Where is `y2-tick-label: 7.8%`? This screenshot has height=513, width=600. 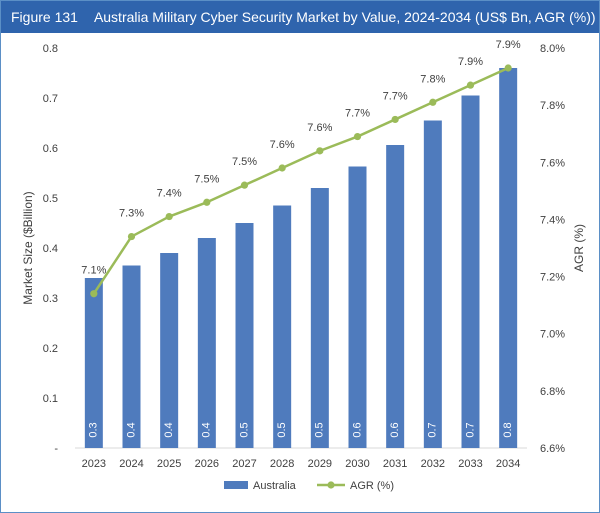 y2-tick-label: 7.8% is located at coordinates (552, 106).